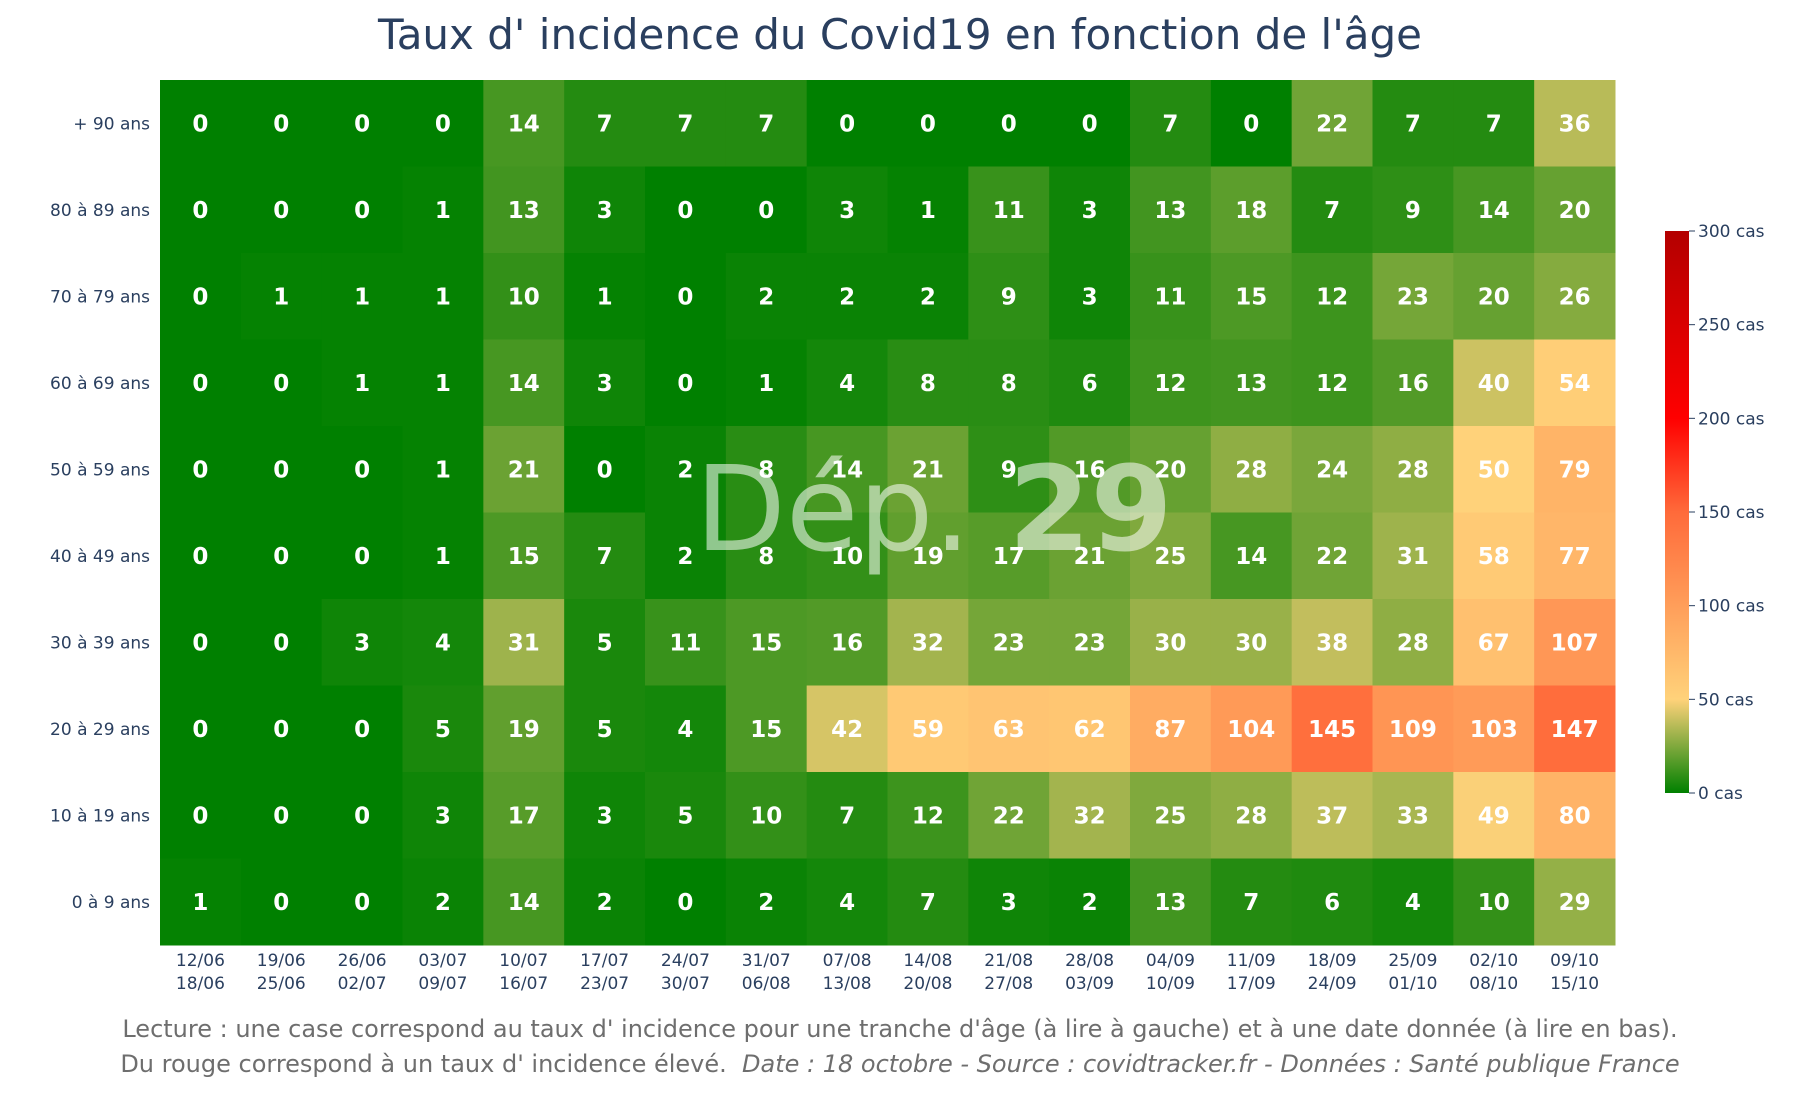  I want to click on cell-value-label: 33, so click(1413, 816).